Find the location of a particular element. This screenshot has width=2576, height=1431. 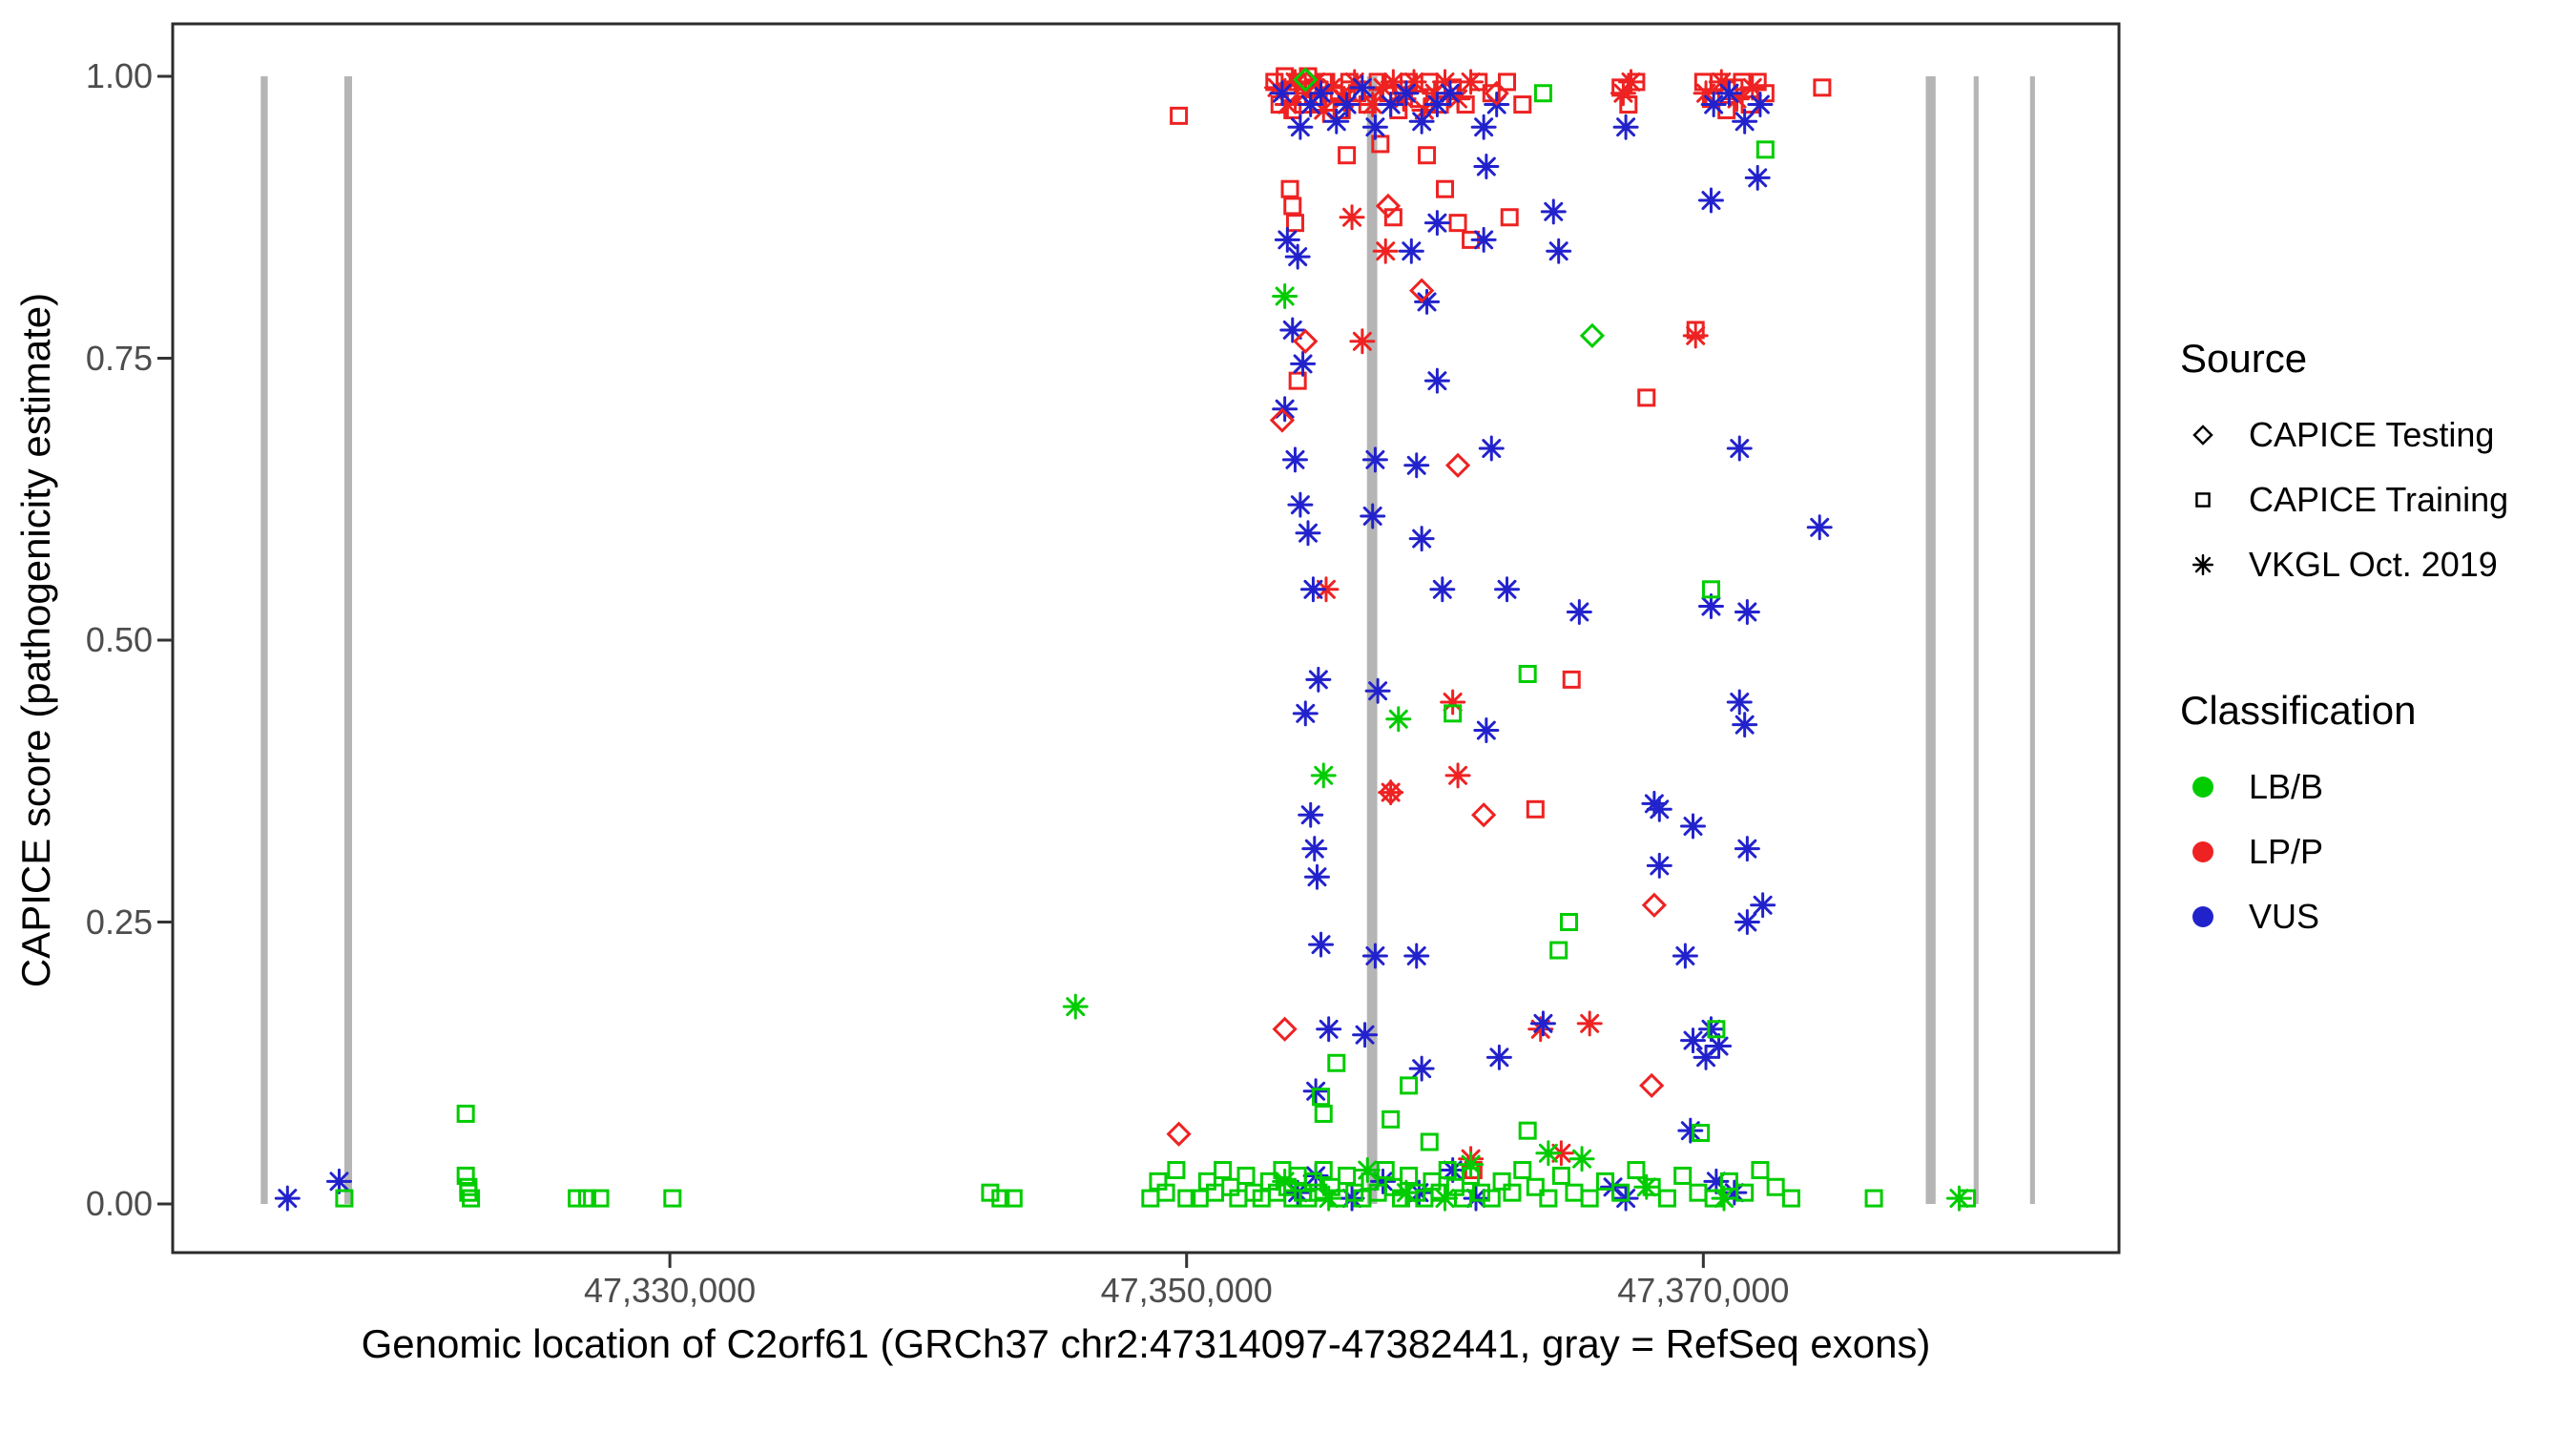

x-tick-label: 47,330,000 is located at coordinates (670, 1290).